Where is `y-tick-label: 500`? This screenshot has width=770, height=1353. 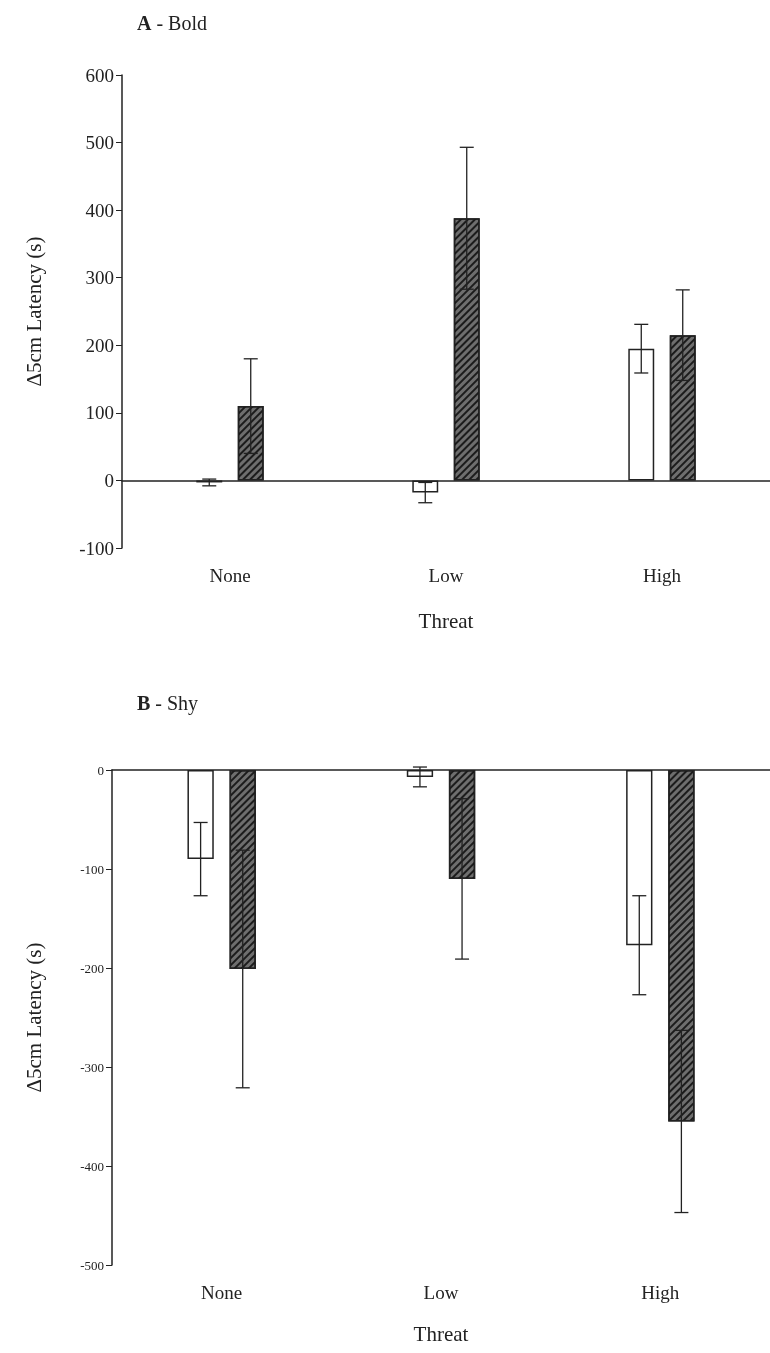 y-tick-label: 500 is located at coordinates (99, 143).